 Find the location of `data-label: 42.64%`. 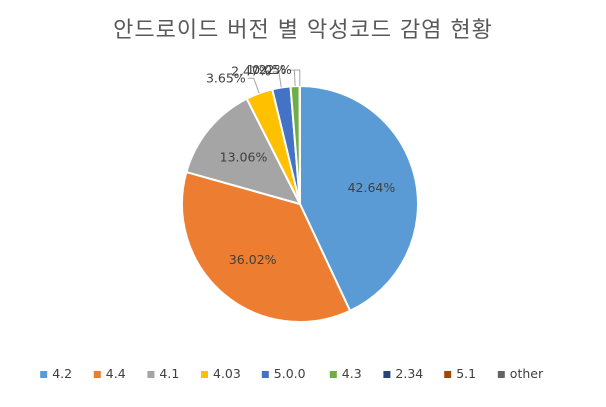

data-label: 42.64% is located at coordinates (372, 187).